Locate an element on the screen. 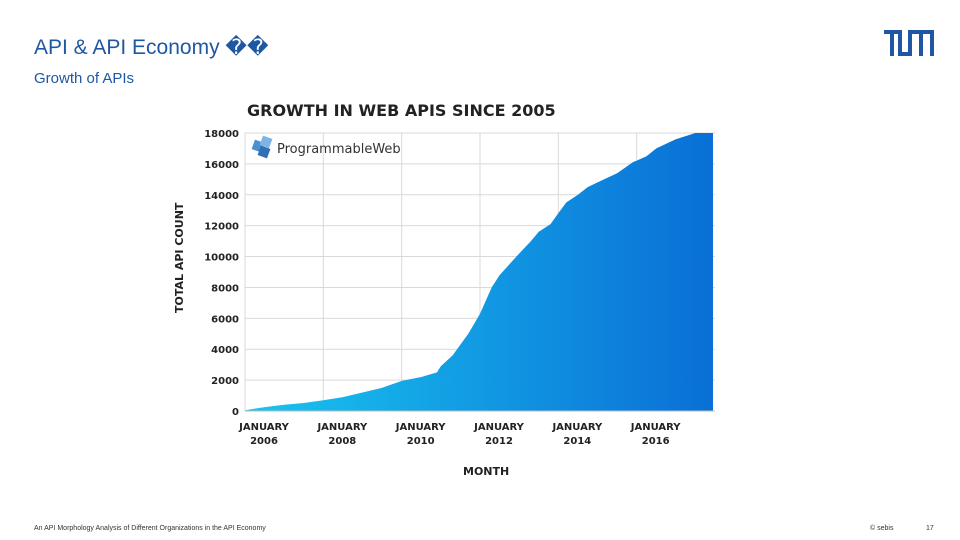 The height and width of the screenshot is (540, 960). programmableweb-watermark: ProgrammableWeb is located at coordinates (326, 147).